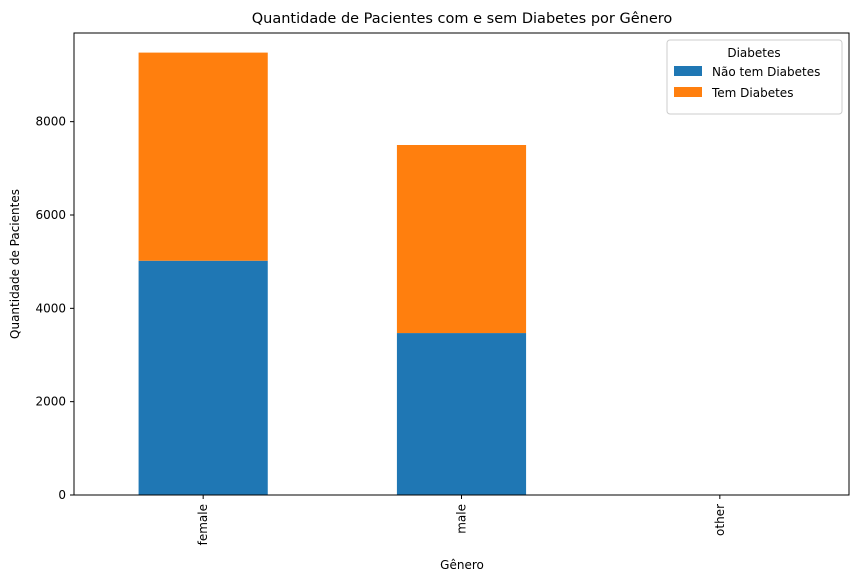 The height and width of the screenshot is (582, 859). I want to click on y-tick-label-4000: 4000, so click(50, 308).